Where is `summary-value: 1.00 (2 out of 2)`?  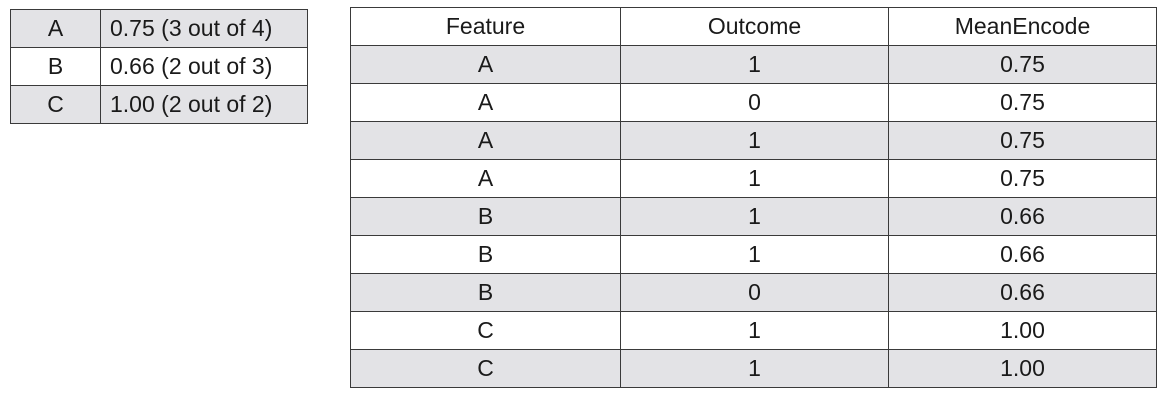 summary-value: 1.00 (2 out of 2) is located at coordinates (204, 104).